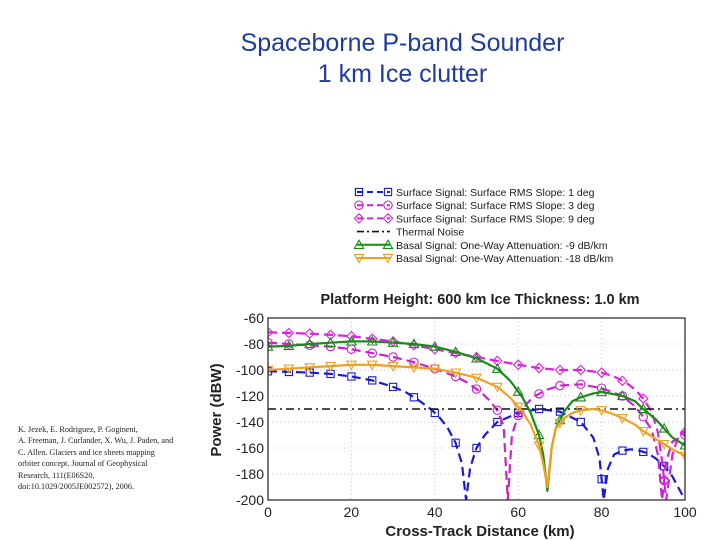  Describe the element at coordinates (254, 318) in the screenshot. I see `y-tick-label: -60` at that location.